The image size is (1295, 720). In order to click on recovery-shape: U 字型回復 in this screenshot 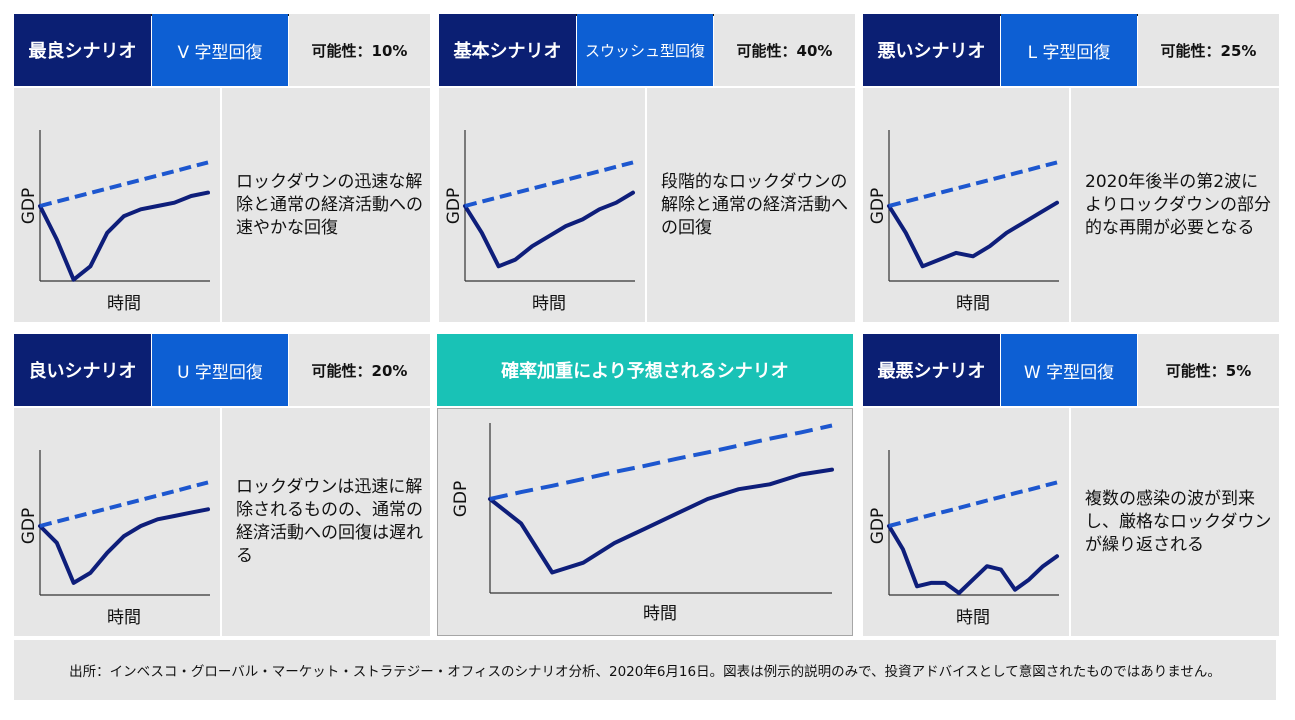, I will do `click(220, 370)`.